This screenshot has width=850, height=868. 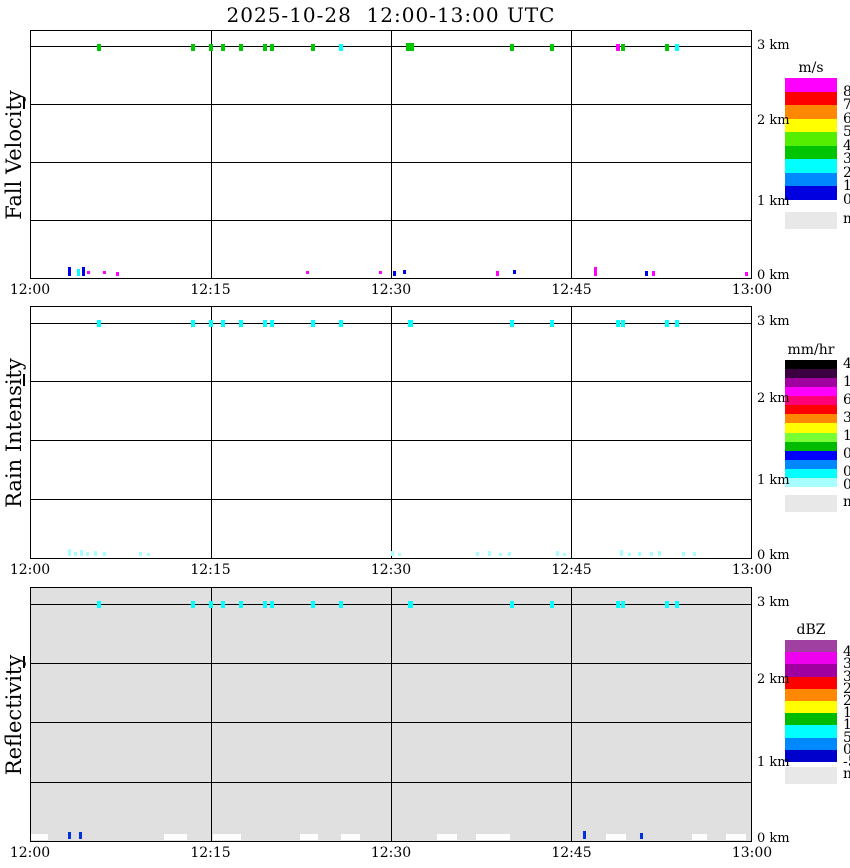 I want to click on time-tick-label: 12:00, so click(x=30, y=570).